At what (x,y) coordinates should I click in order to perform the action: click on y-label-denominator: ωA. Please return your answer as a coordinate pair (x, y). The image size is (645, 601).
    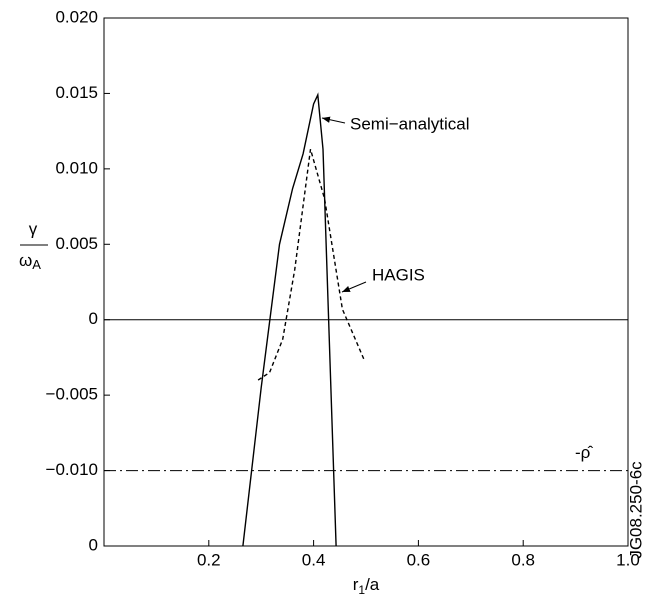
    Looking at the image, I should click on (30, 261).